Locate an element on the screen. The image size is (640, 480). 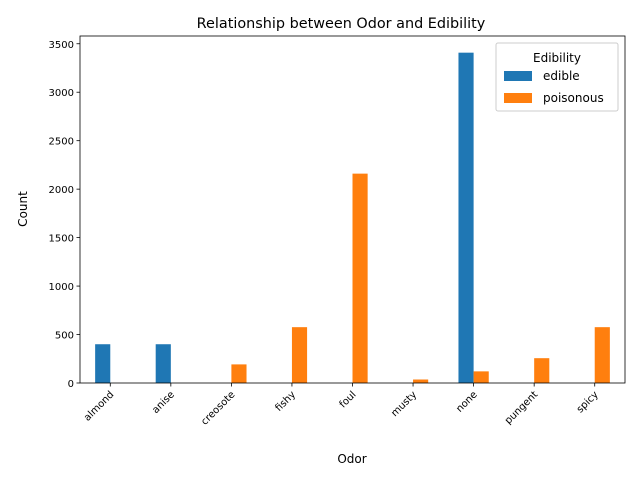
y-axis: 0 500 1000 1500 2000 2500 3000 3500 is located at coordinates (64, 215).